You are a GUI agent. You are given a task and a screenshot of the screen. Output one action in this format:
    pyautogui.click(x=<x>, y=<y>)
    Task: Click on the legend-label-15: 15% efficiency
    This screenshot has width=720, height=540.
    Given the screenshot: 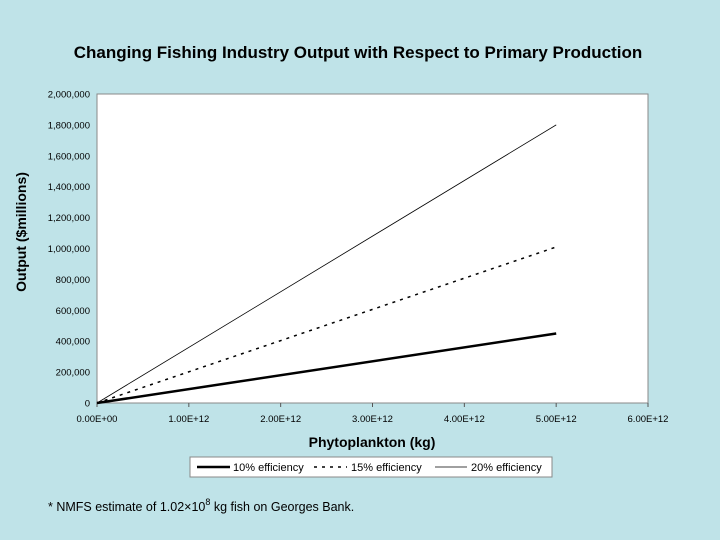 What is the action you would take?
    pyautogui.click(x=386, y=468)
    